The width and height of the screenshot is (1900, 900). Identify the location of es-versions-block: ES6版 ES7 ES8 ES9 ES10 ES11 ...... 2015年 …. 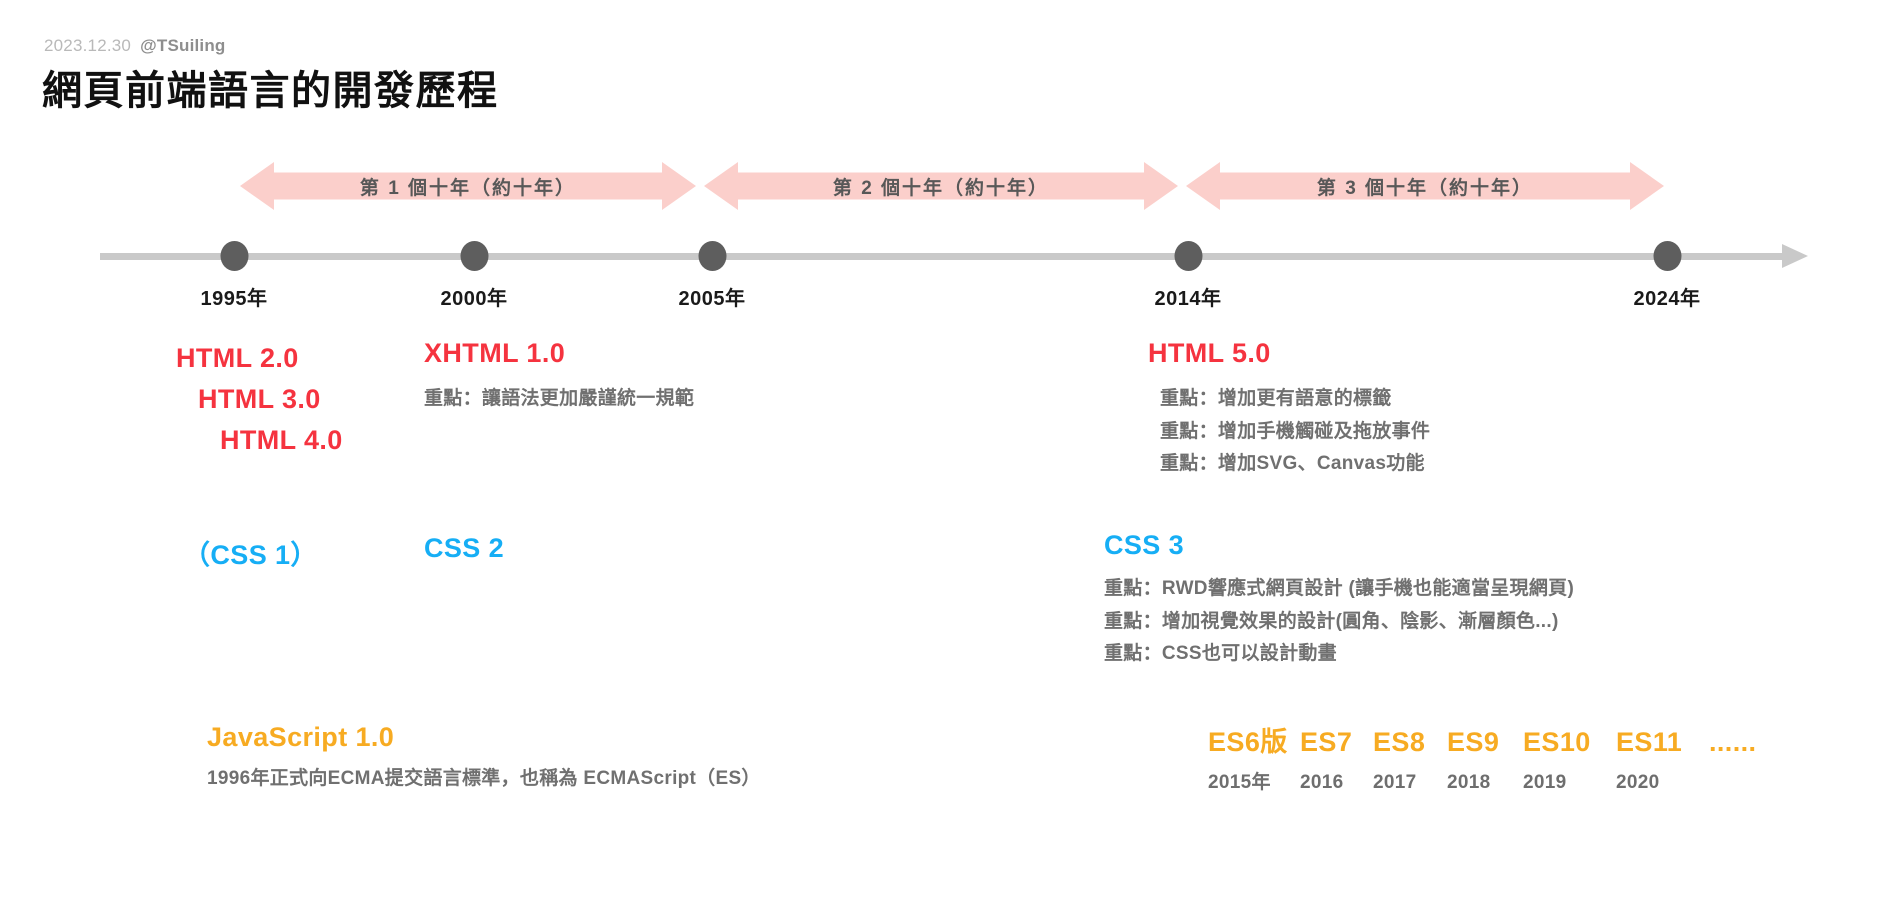
(1498, 757).